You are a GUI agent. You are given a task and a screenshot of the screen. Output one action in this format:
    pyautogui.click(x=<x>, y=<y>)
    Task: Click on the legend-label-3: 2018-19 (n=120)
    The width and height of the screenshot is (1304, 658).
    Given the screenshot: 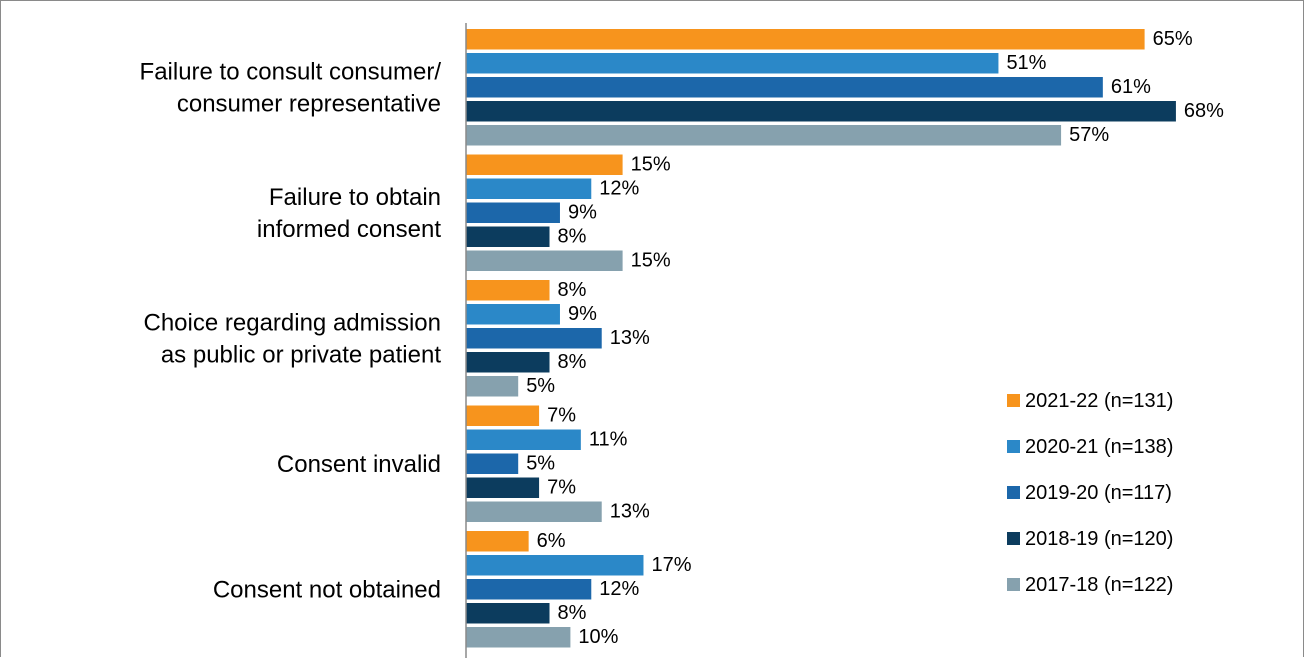 What is the action you would take?
    pyautogui.click(x=1099, y=539)
    